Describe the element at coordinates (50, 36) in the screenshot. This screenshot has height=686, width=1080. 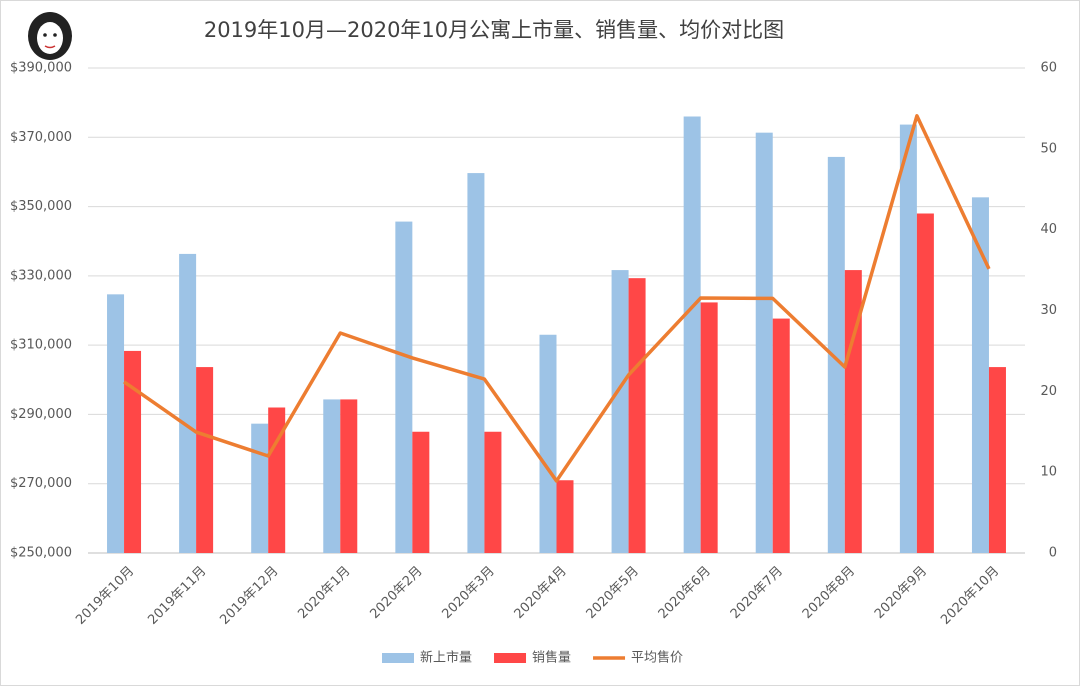
I see `avatar` at that location.